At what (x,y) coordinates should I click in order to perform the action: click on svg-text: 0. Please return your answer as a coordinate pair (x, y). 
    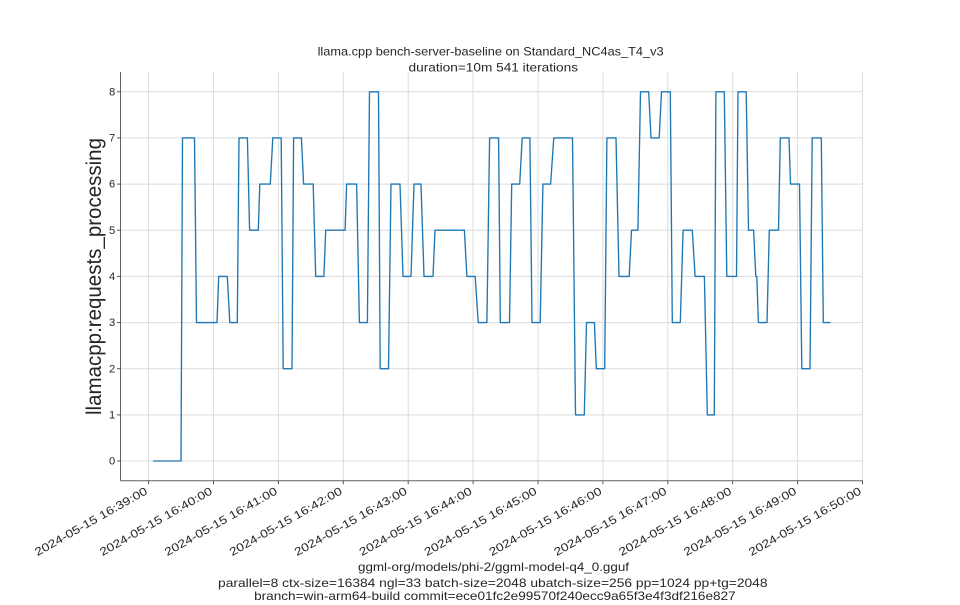
    Looking at the image, I should click on (112, 462).